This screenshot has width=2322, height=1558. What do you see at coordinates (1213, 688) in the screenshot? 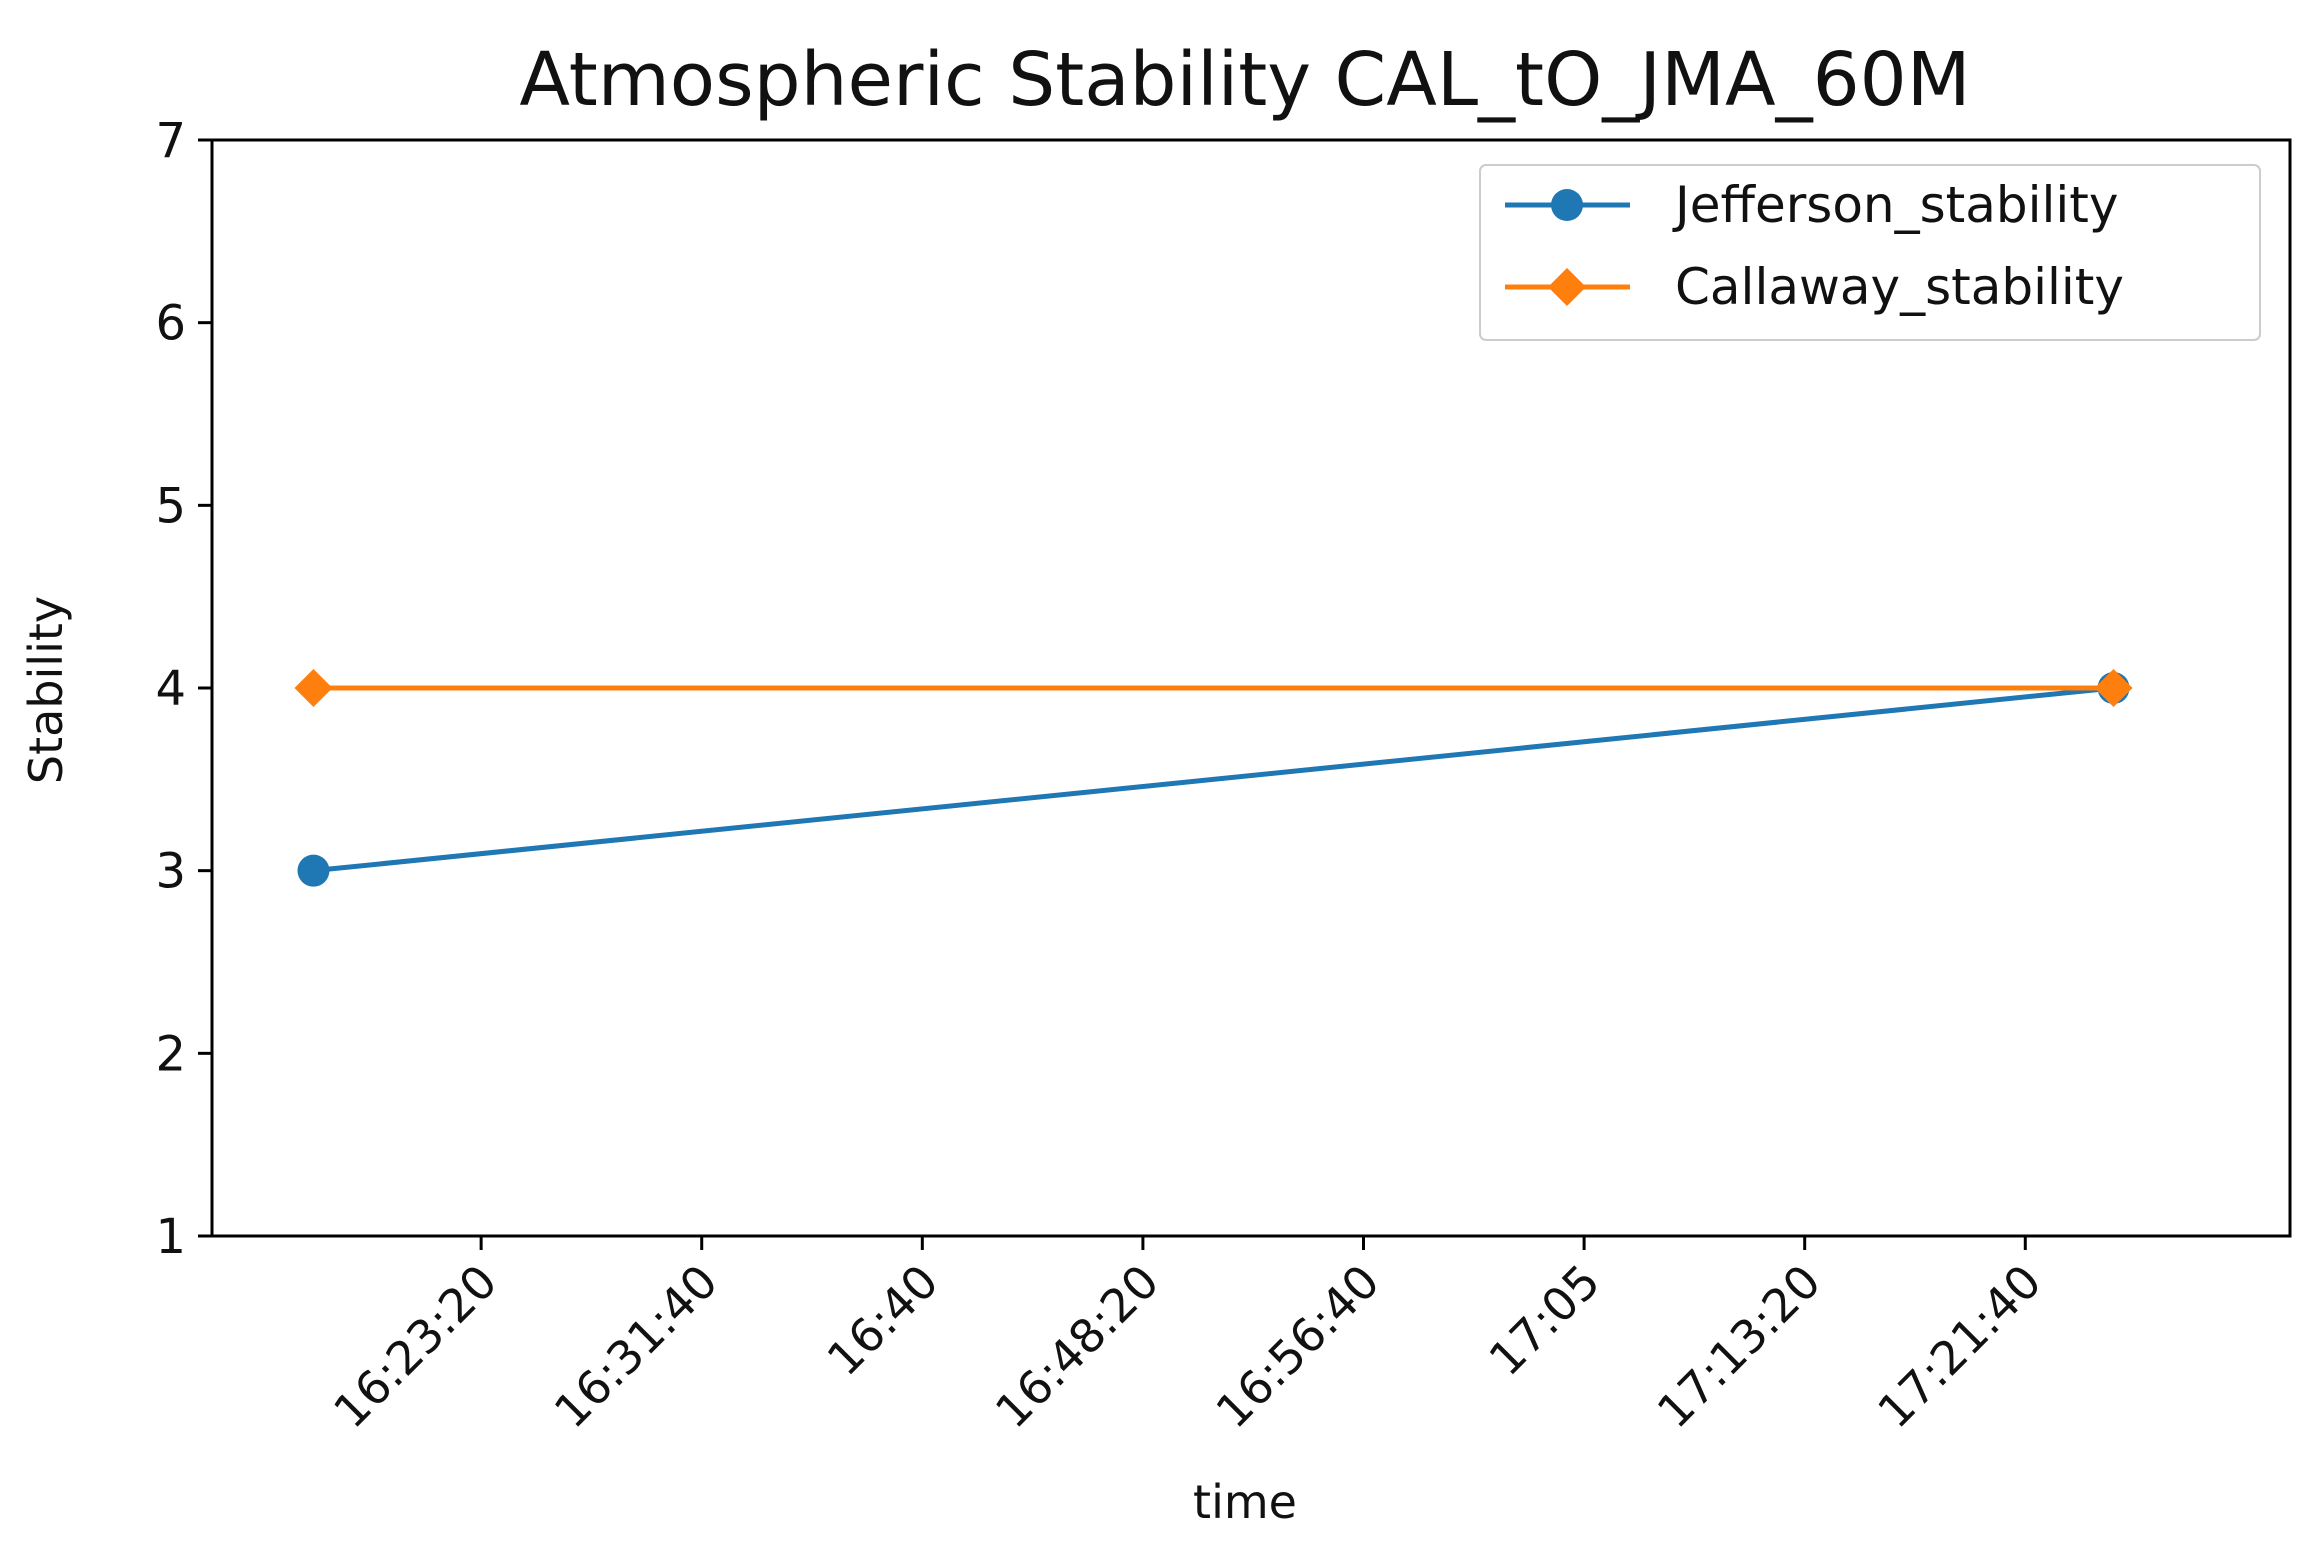
I see `series-Callaway_stability` at bounding box center [1213, 688].